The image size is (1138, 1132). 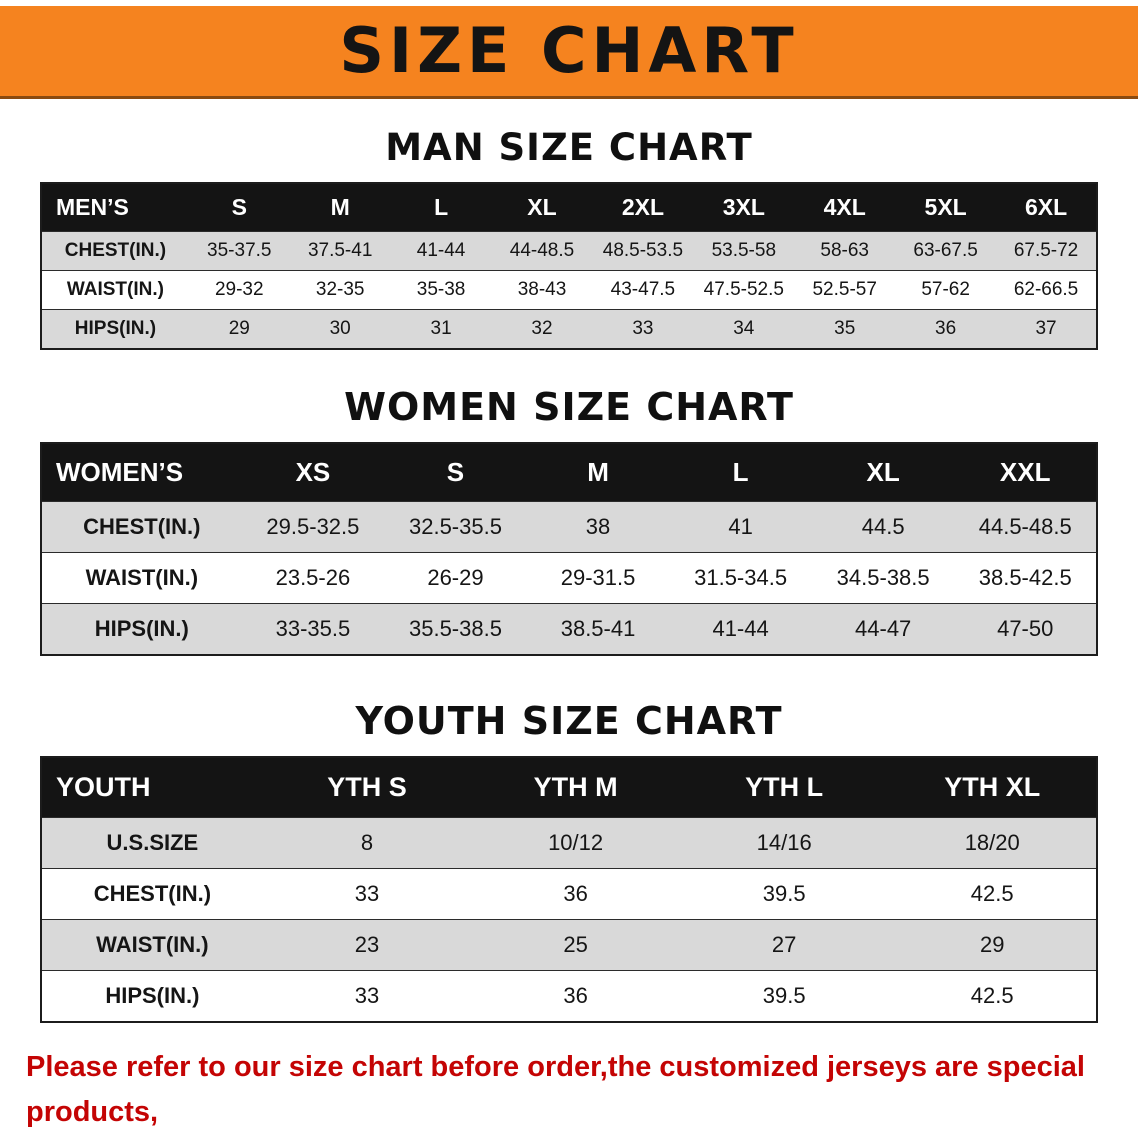 I want to click on size-column-header: YTH M, so click(x=575, y=787).